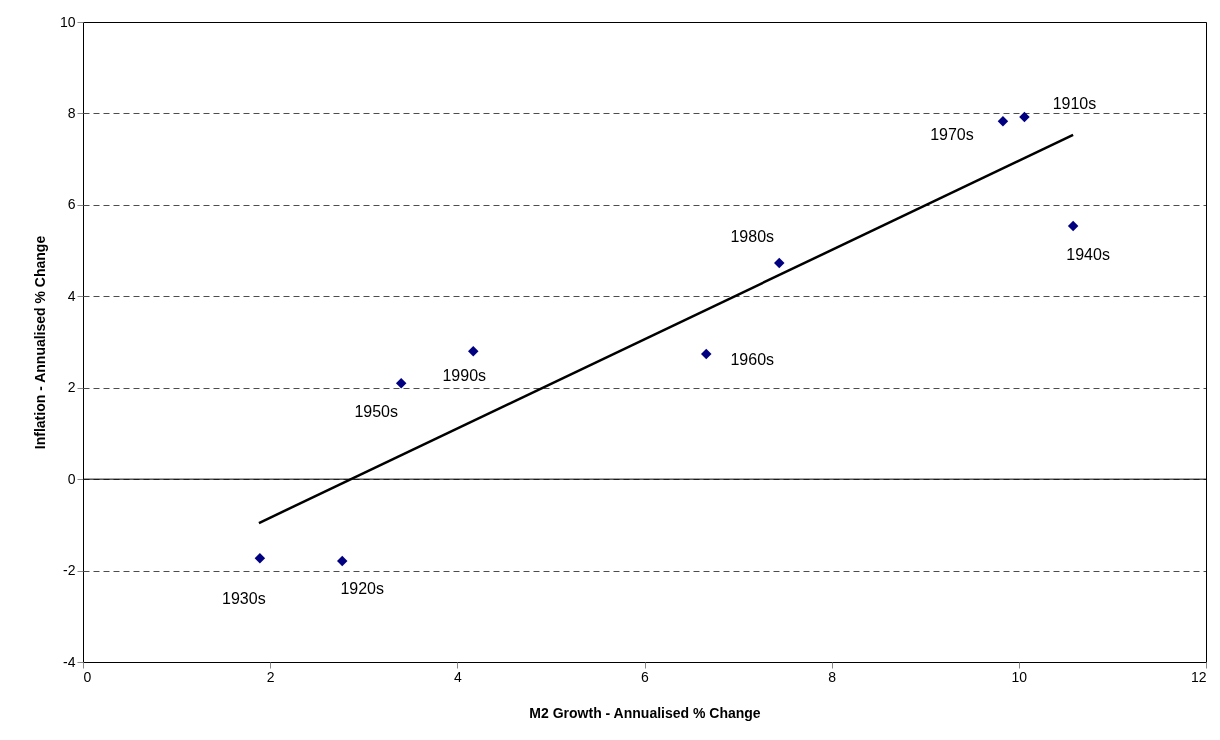  Describe the element at coordinates (362, 588) in the screenshot. I see `annotation: 1920s` at that location.